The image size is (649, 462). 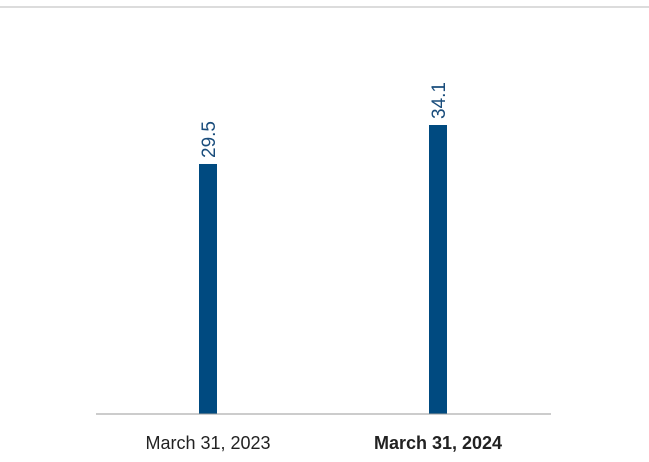 What do you see at coordinates (209, 139) in the screenshot?
I see `data-label-1: 29.5` at bounding box center [209, 139].